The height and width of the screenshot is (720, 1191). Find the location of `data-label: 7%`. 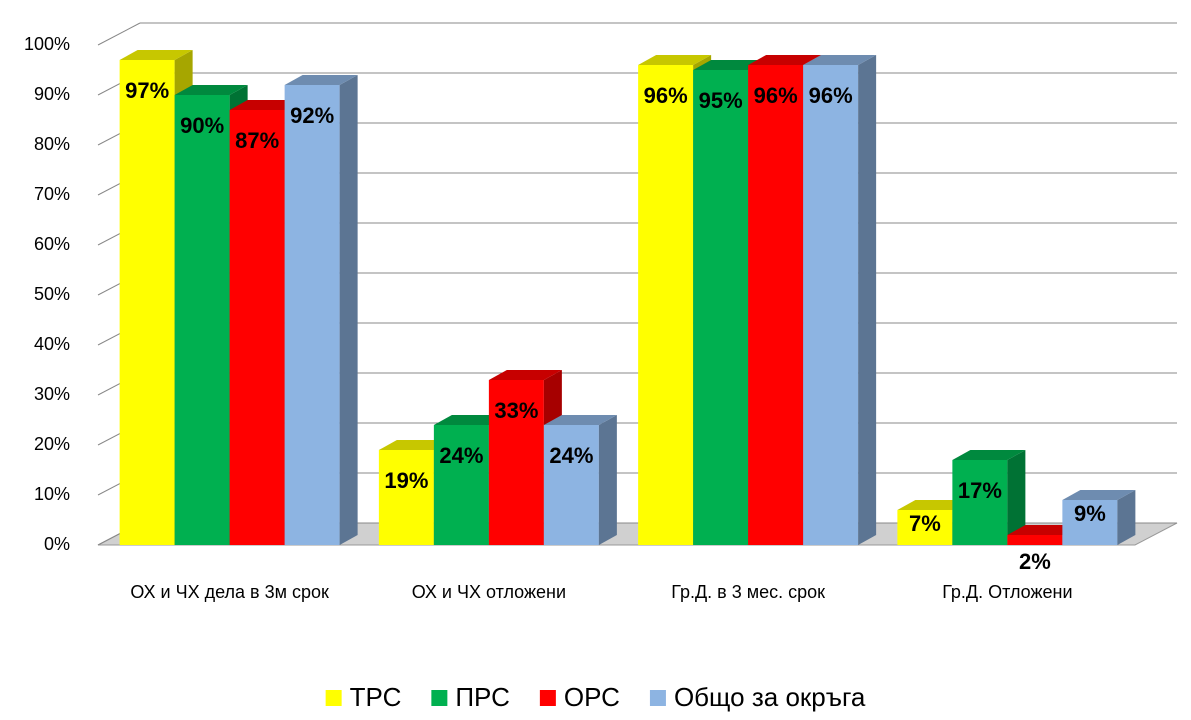

data-label: 7% is located at coordinates (925, 523).